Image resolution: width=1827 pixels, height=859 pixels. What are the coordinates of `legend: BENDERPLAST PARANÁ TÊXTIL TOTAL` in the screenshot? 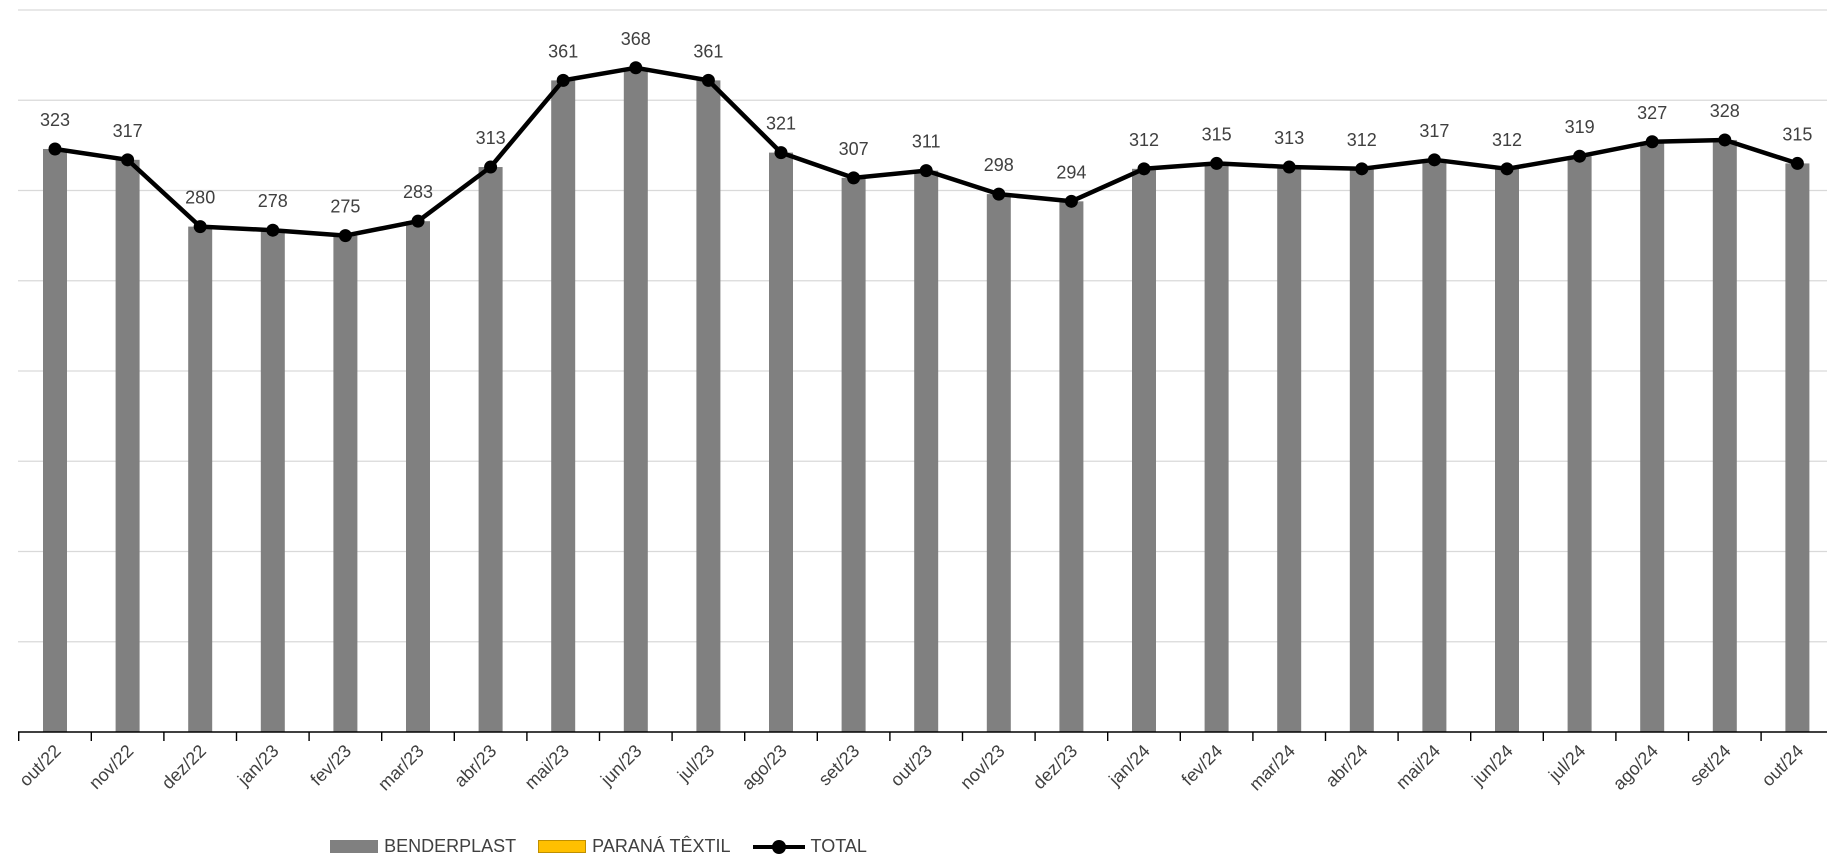 It's located at (598, 846).